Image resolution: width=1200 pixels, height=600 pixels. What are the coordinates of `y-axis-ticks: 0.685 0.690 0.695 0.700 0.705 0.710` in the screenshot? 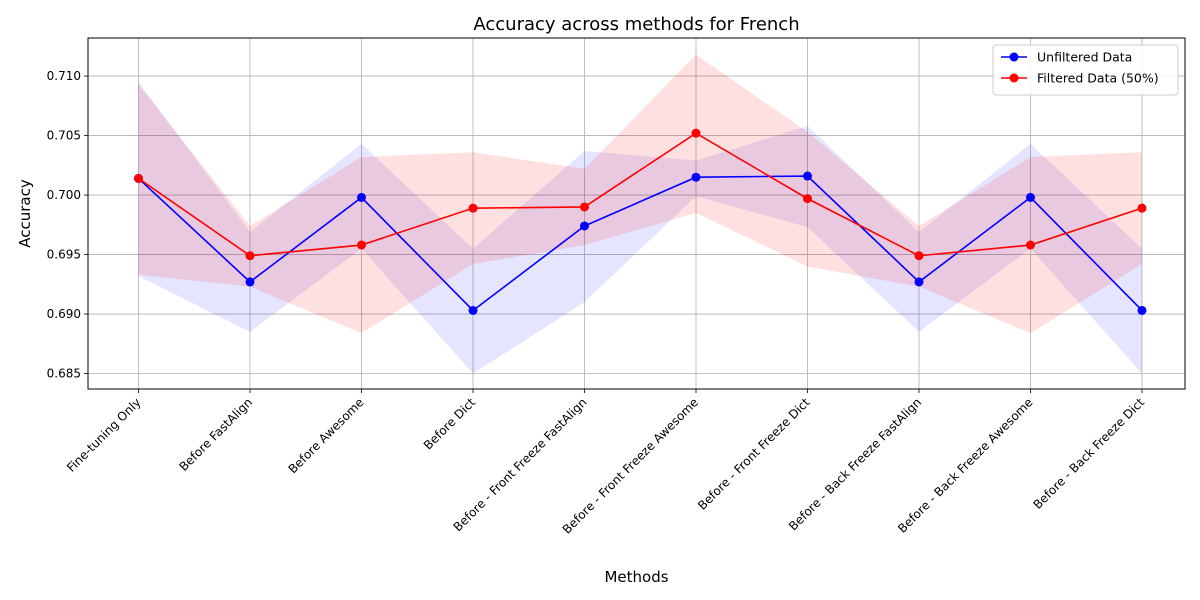 It's located at (67, 225).